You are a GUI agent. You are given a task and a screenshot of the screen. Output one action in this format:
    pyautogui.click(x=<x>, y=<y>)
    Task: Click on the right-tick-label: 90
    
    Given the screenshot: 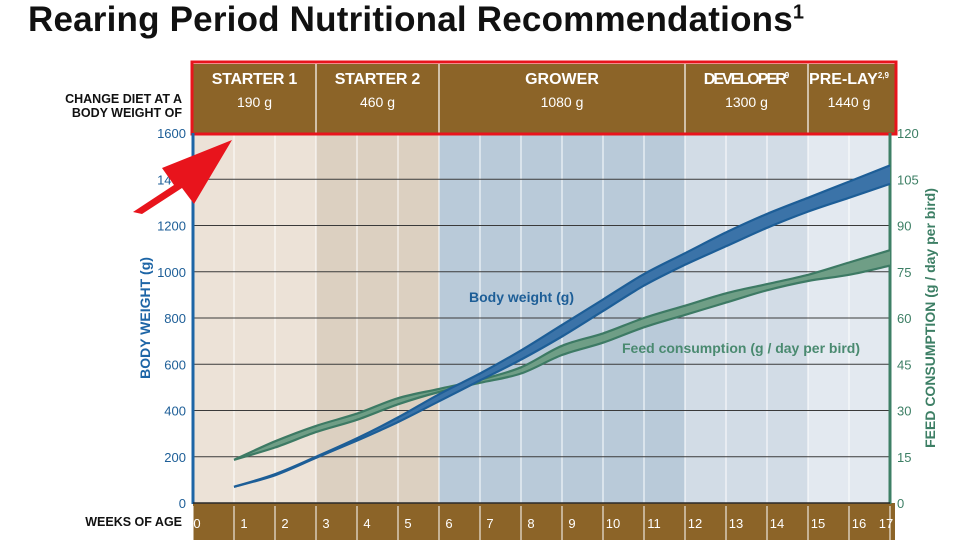 What is the action you would take?
    pyautogui.click(x=904, y=226)
    